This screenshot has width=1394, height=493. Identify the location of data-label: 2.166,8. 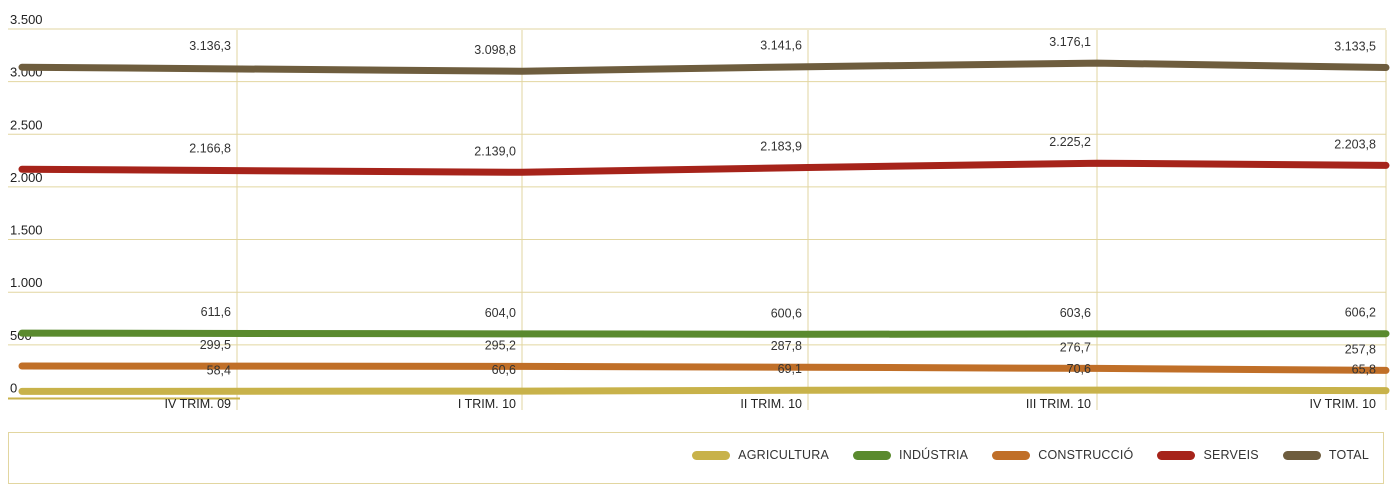
(210, 148).